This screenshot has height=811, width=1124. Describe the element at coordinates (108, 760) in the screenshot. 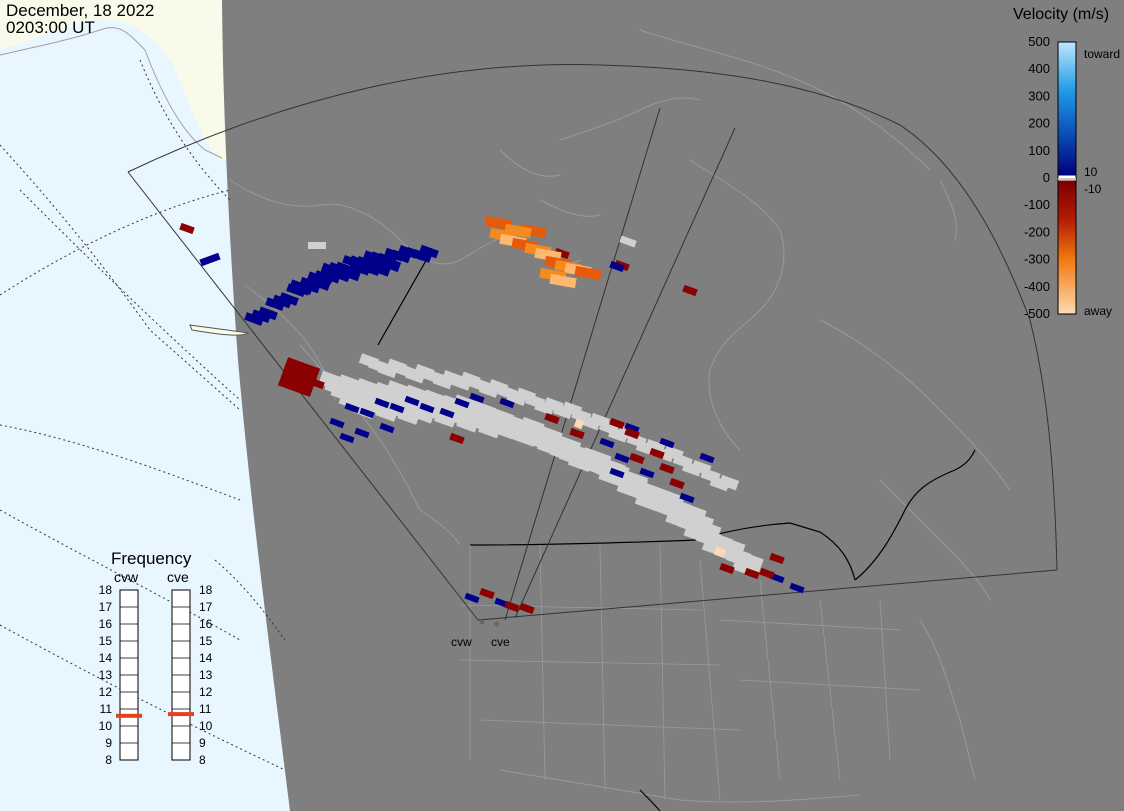

I see `freq-scale-label-left: 8` at that location.